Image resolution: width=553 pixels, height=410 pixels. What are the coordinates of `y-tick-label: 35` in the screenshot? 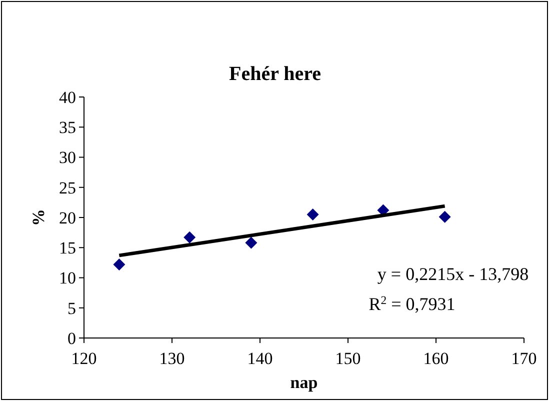 It's located at (67, 128).